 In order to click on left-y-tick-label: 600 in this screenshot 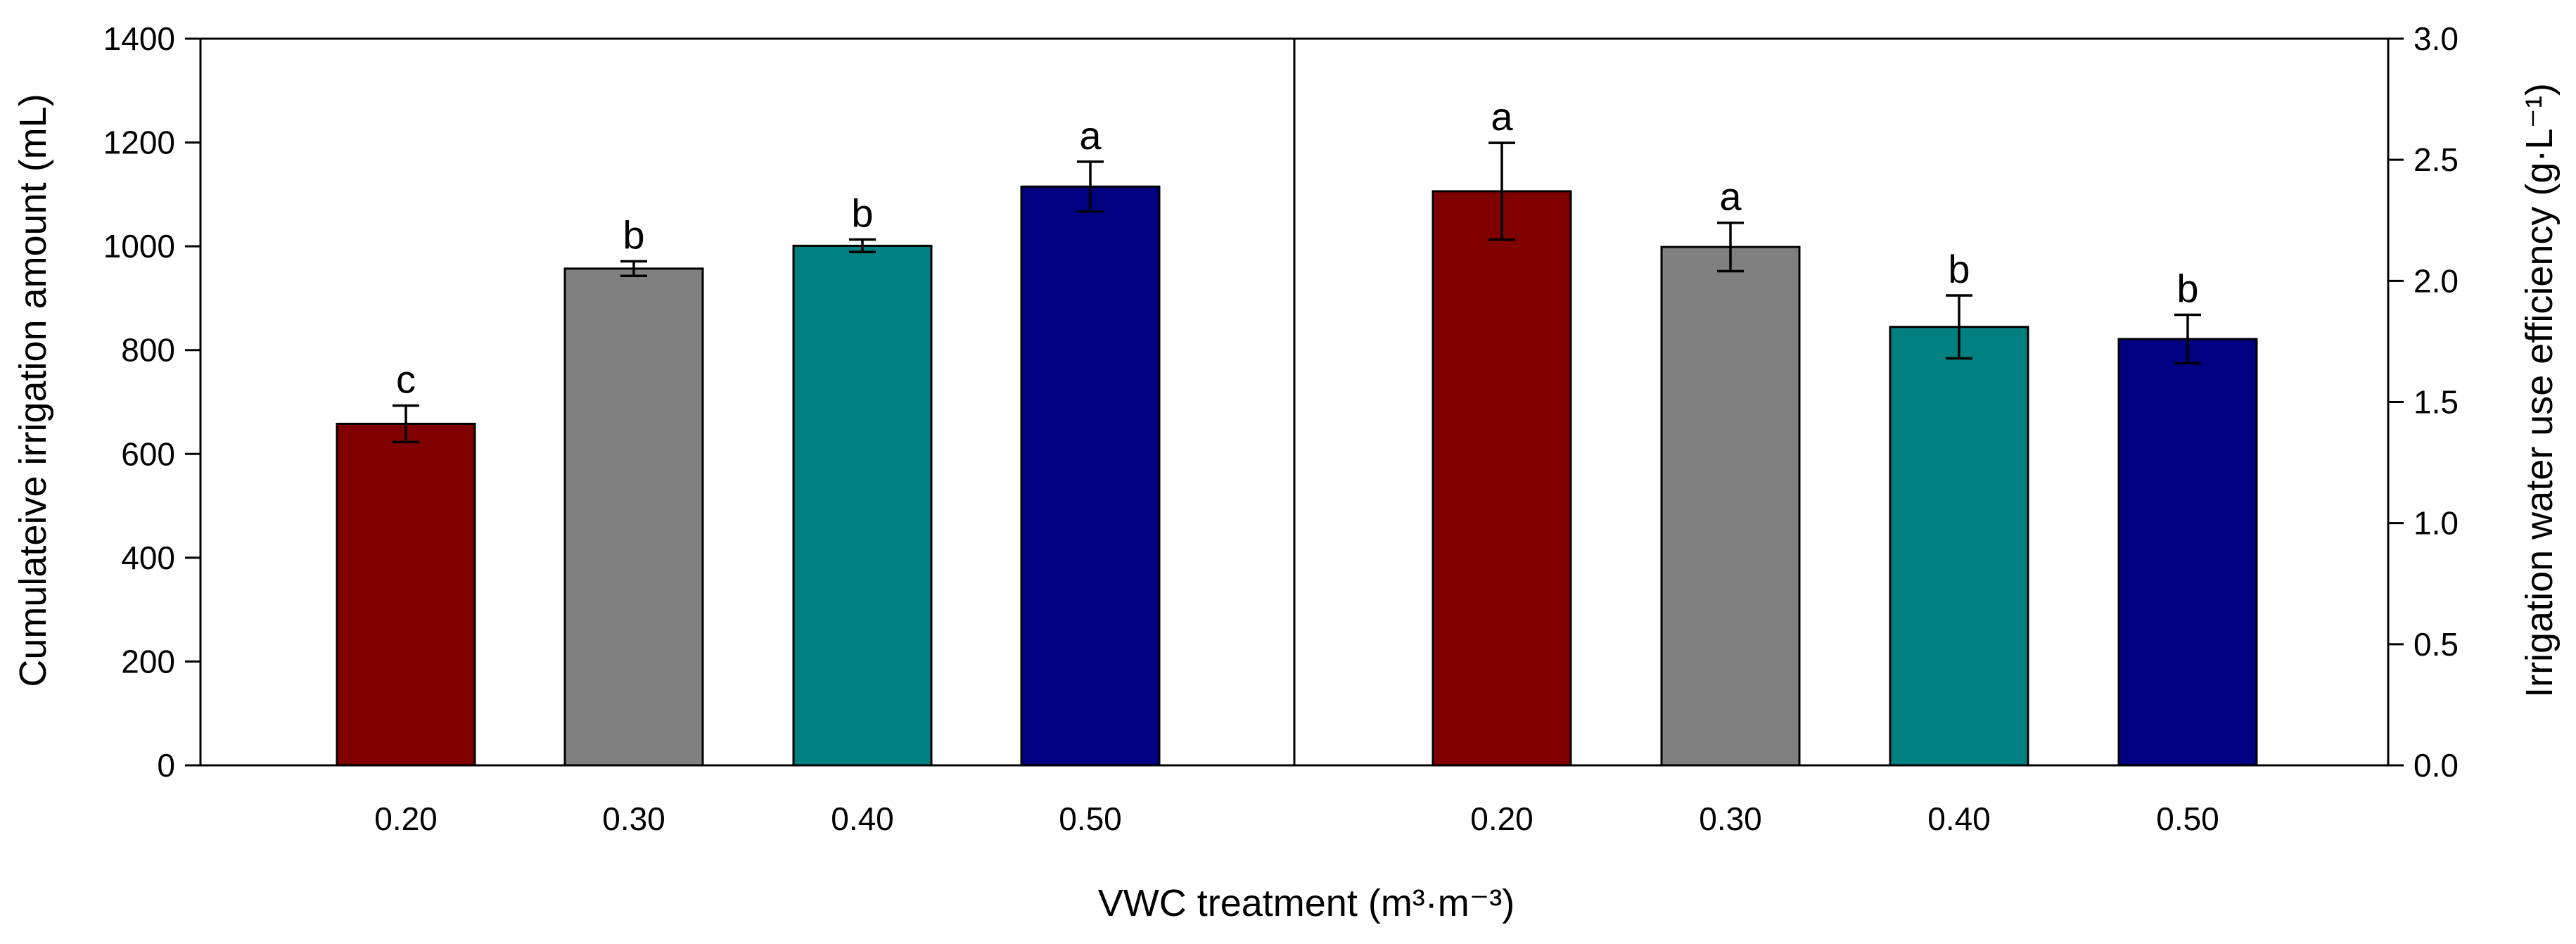, I will do `click(148, 454)`.